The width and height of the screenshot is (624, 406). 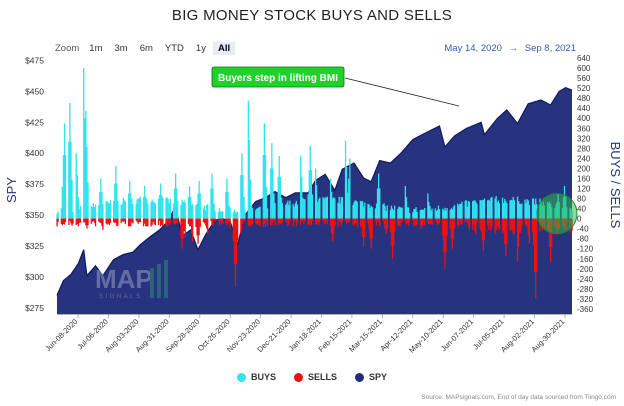 I want to click on legend-item-spy: SPY, so click(x=371, y=377).